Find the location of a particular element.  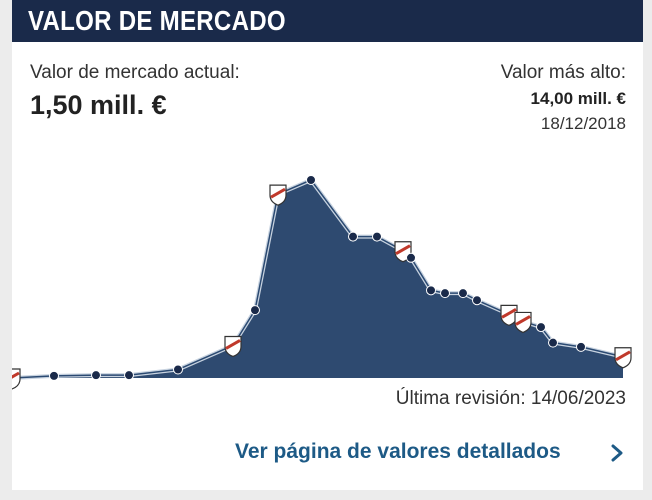

detailed-values-link: Ver página de valores detallados is located at coordinates (398, 451).